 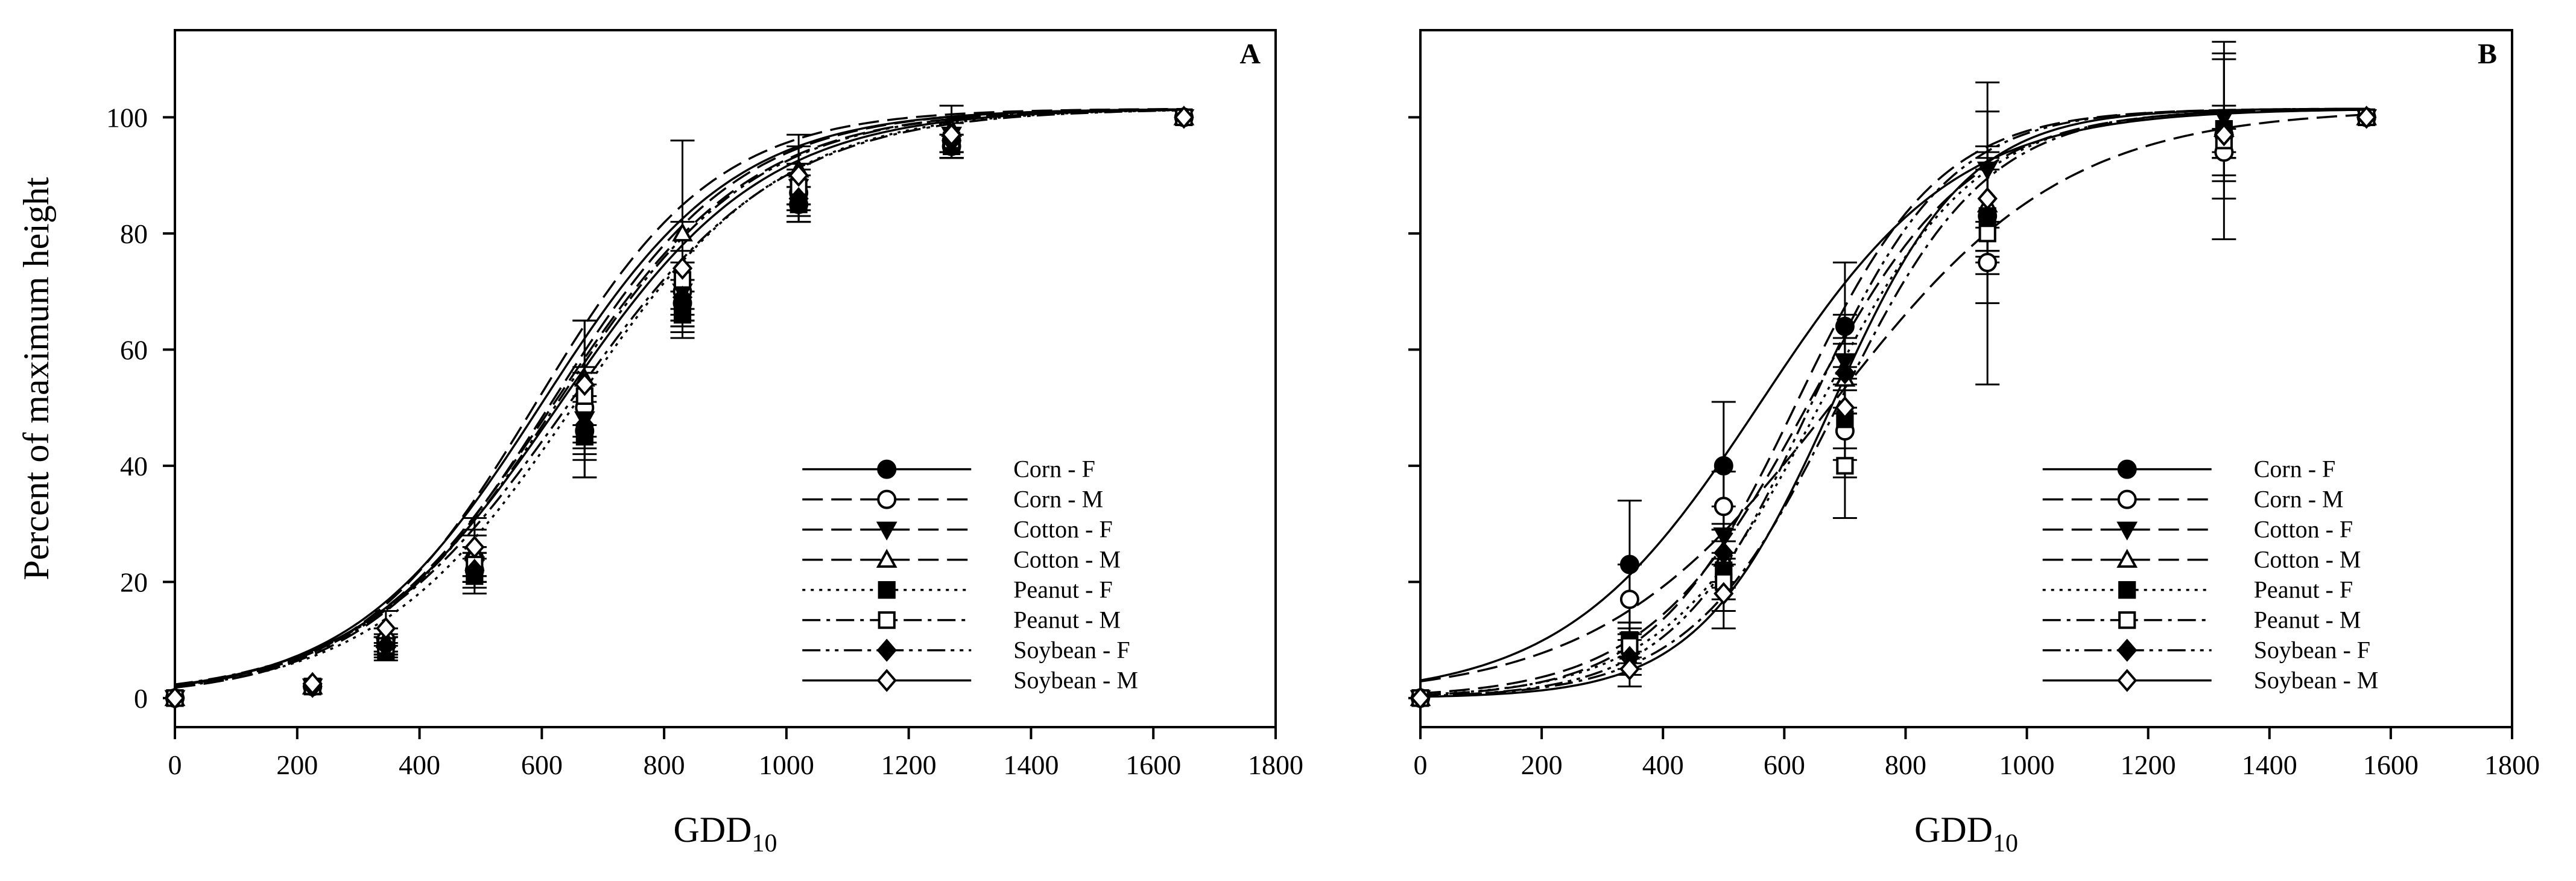 What do you see at coordinates (134, 233) in the screenshot?
I see `panel-a-y-tick-label: 80` at bounding box center [134, 233].